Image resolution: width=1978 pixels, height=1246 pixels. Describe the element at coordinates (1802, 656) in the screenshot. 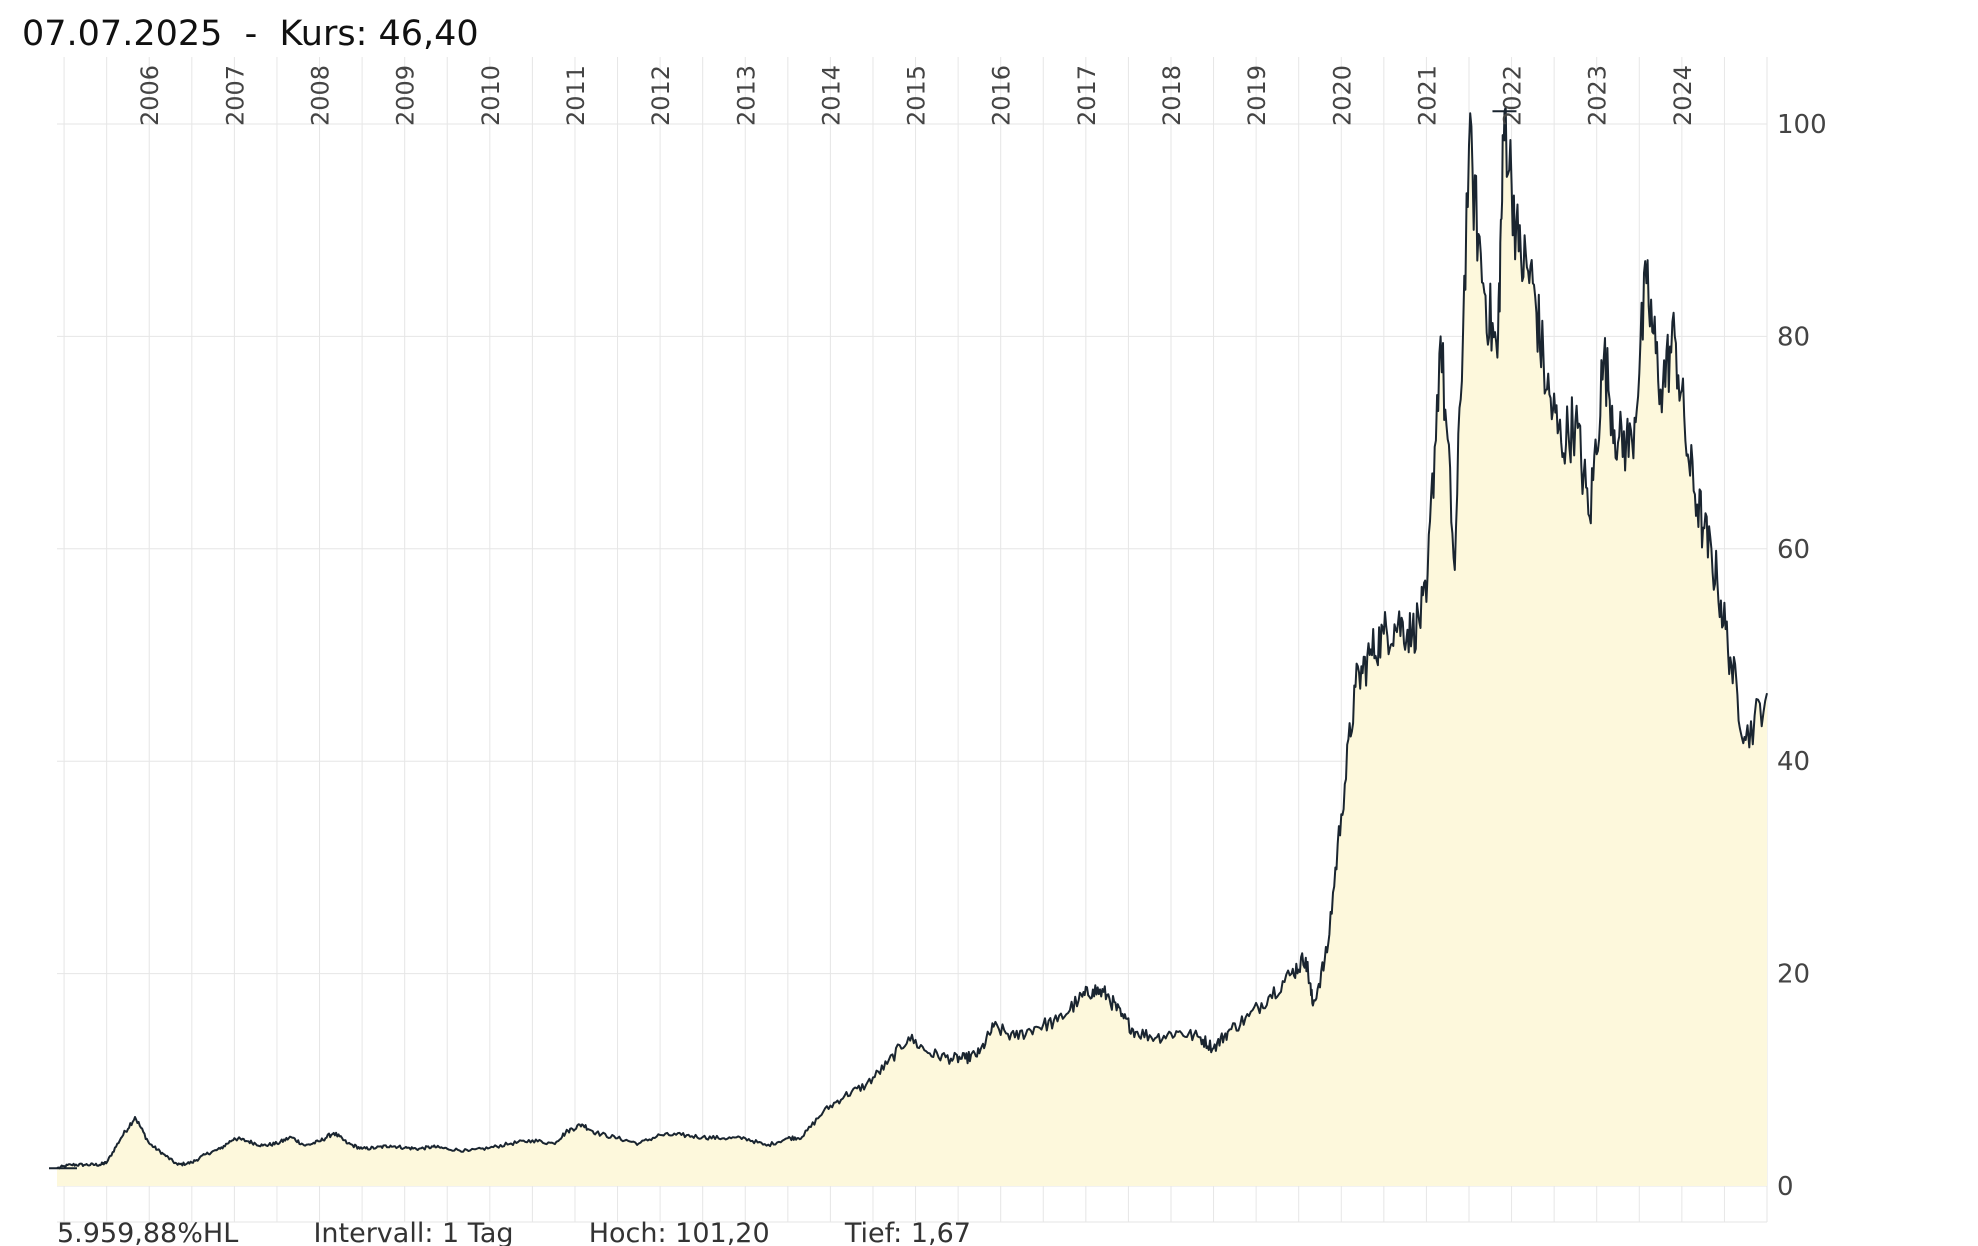

I see `y-axis-ticks: 0 20 40 60 80 100` at that location.